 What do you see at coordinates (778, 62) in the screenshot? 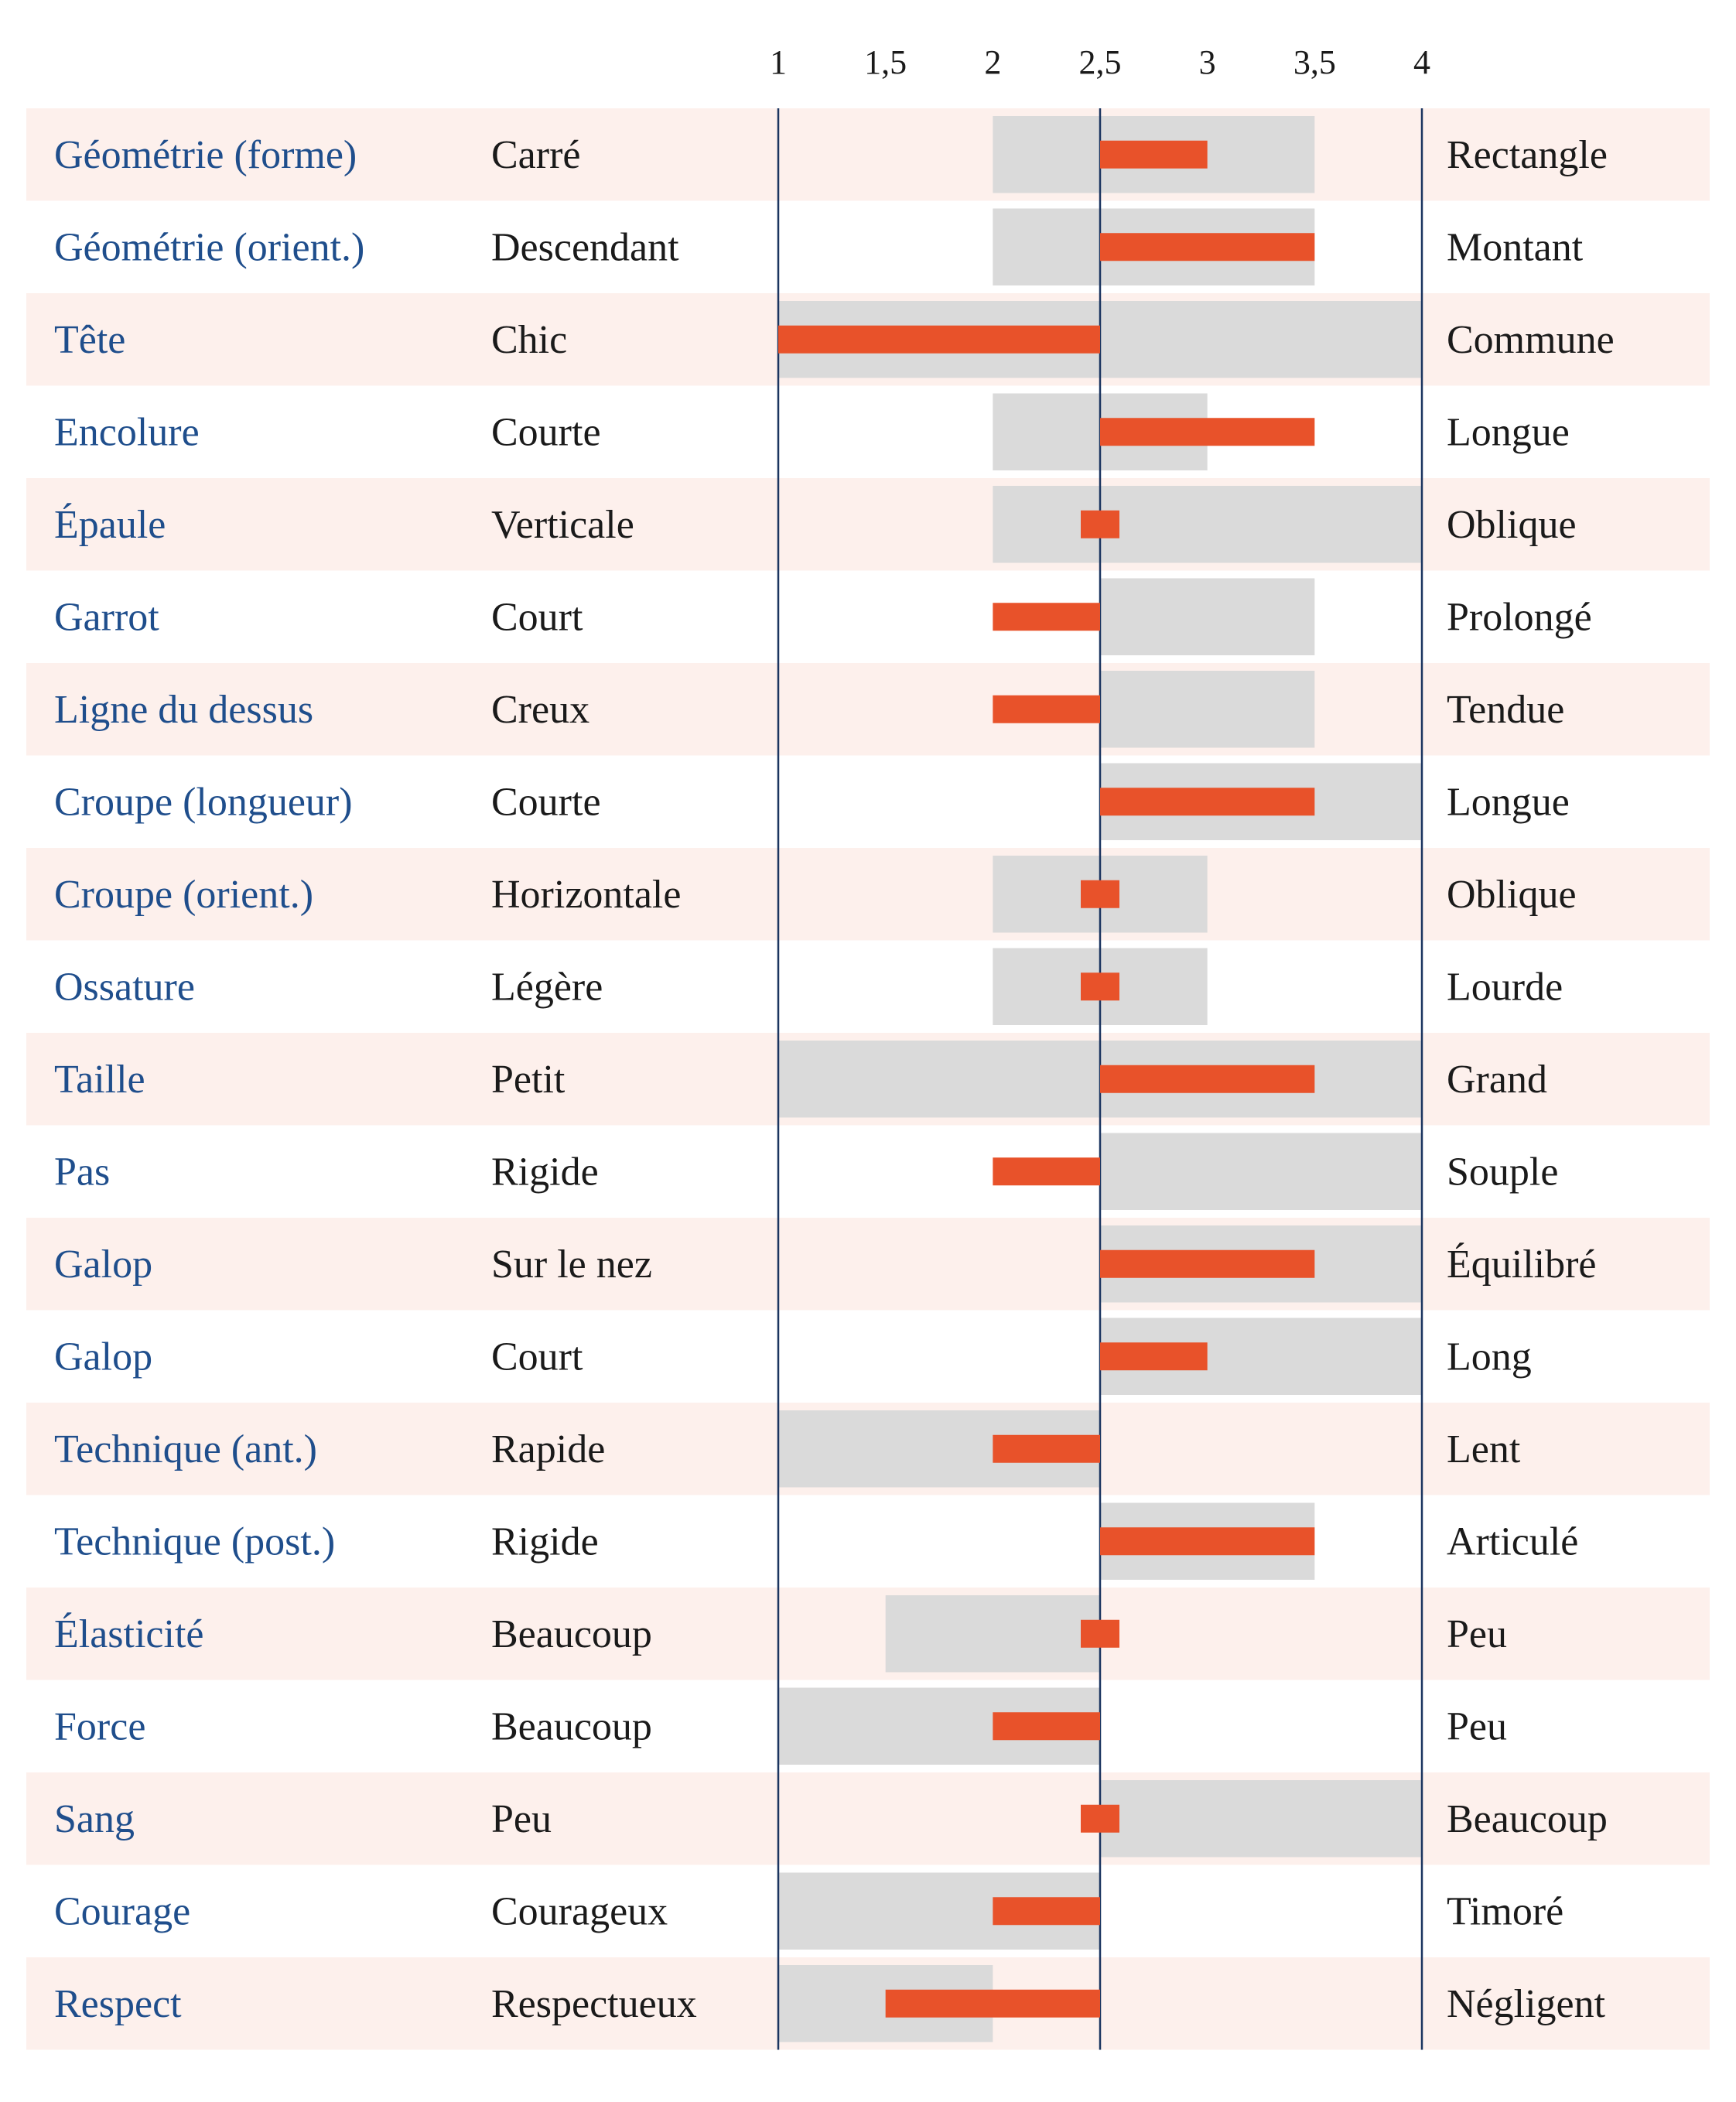
I see `x-tick-label: 1` at bounding box center [778, 62].